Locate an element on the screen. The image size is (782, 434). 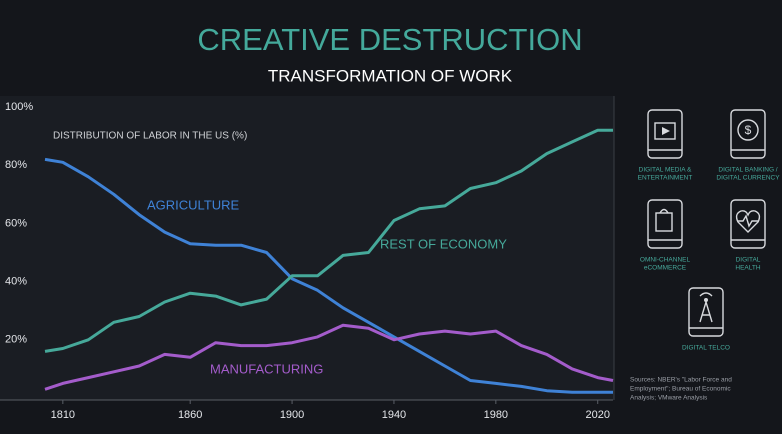
y-tick-label: 100% is located at coordinates (19, 107).